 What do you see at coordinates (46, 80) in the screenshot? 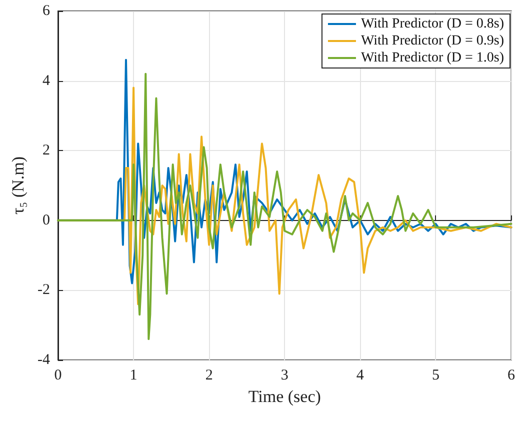
I see `y-tick-label: 4` at bounding box center [46, 80].